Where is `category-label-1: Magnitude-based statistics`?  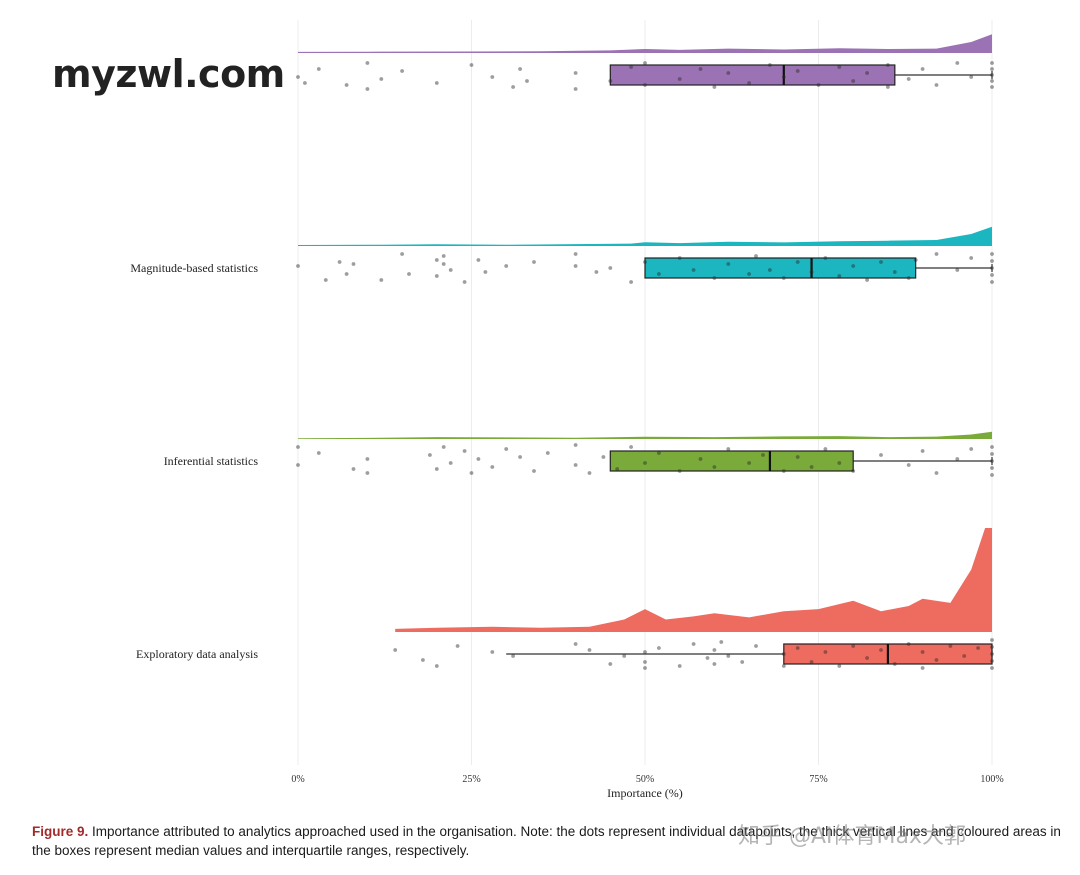
category-label-1: Magnitude-based statistics is located at coordinates (194, 268).